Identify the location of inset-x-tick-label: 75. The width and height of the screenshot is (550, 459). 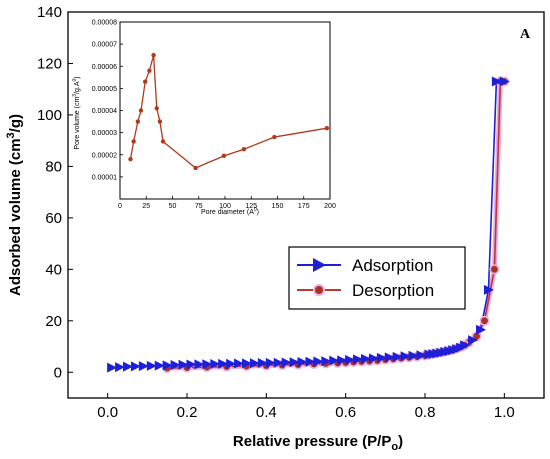
(199, 206).